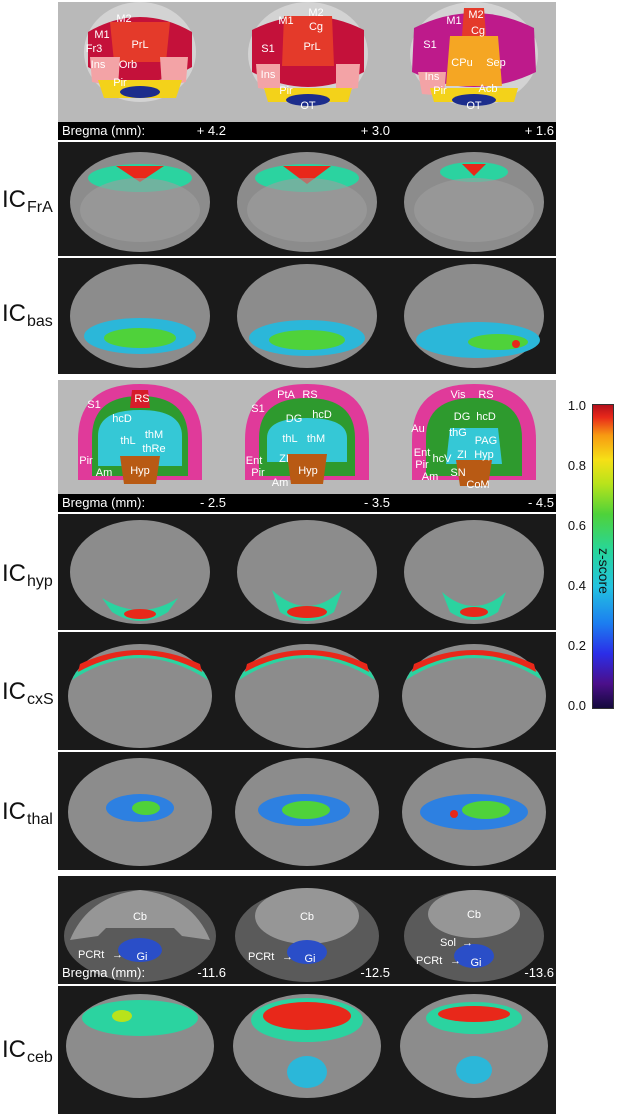 The width and height of the screenshot is (642, 1119). Describe the element at coordinates (307, 131) in the screenshot. I see `bregma-row-rostral: Bregma (mm): + 4.2 + 3.0 + 1.6` at that location.